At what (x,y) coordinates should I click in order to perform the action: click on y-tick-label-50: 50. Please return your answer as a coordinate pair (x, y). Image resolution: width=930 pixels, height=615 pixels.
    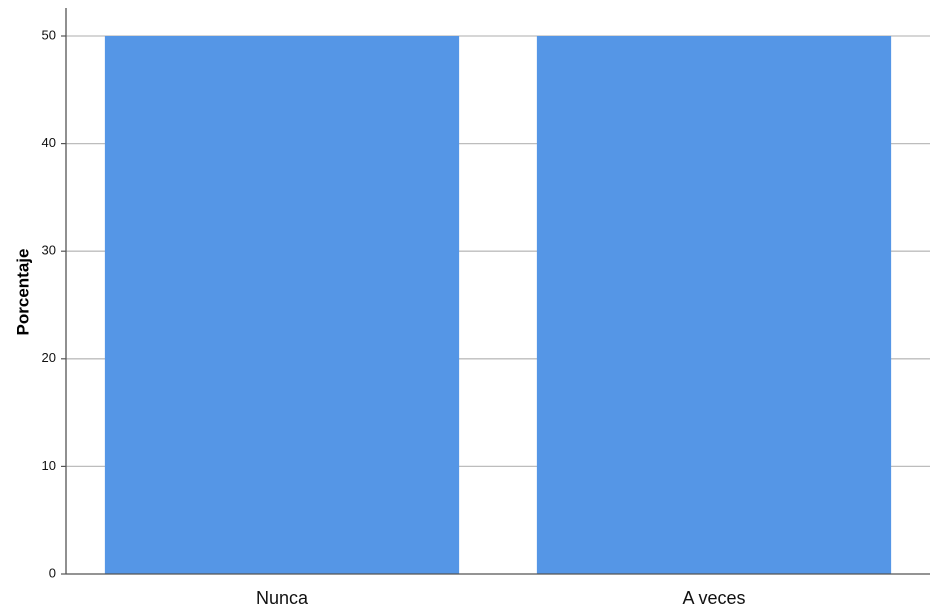
    Looking at the image, I should click on (49, 34).